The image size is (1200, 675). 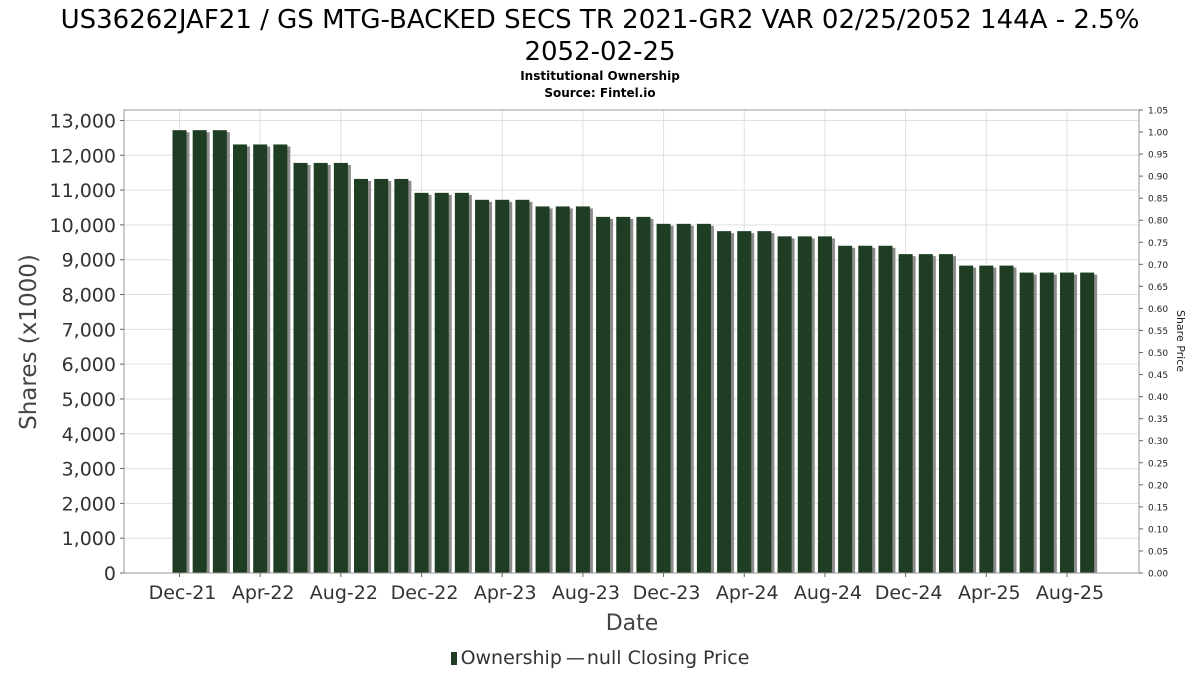 I want to click on y-tick-label: 1,000, so click(x=89, y=539).